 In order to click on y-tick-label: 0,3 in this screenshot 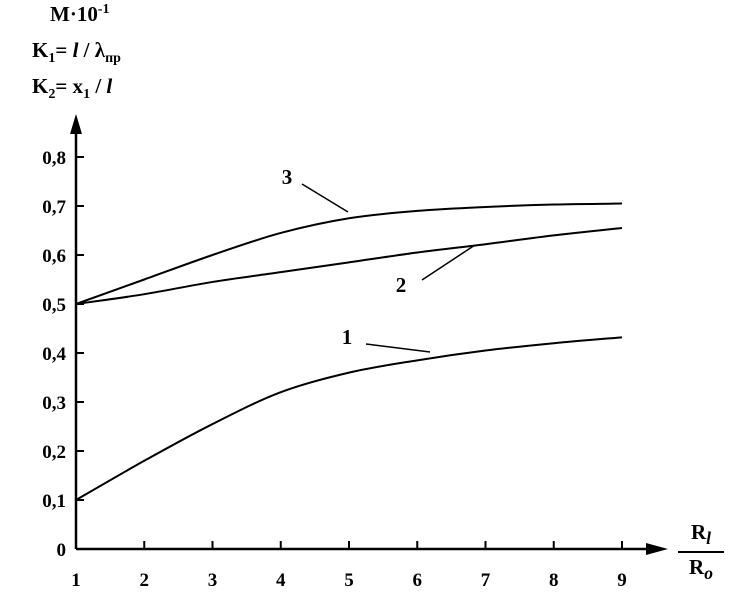, I will do `click(54, 403)`.